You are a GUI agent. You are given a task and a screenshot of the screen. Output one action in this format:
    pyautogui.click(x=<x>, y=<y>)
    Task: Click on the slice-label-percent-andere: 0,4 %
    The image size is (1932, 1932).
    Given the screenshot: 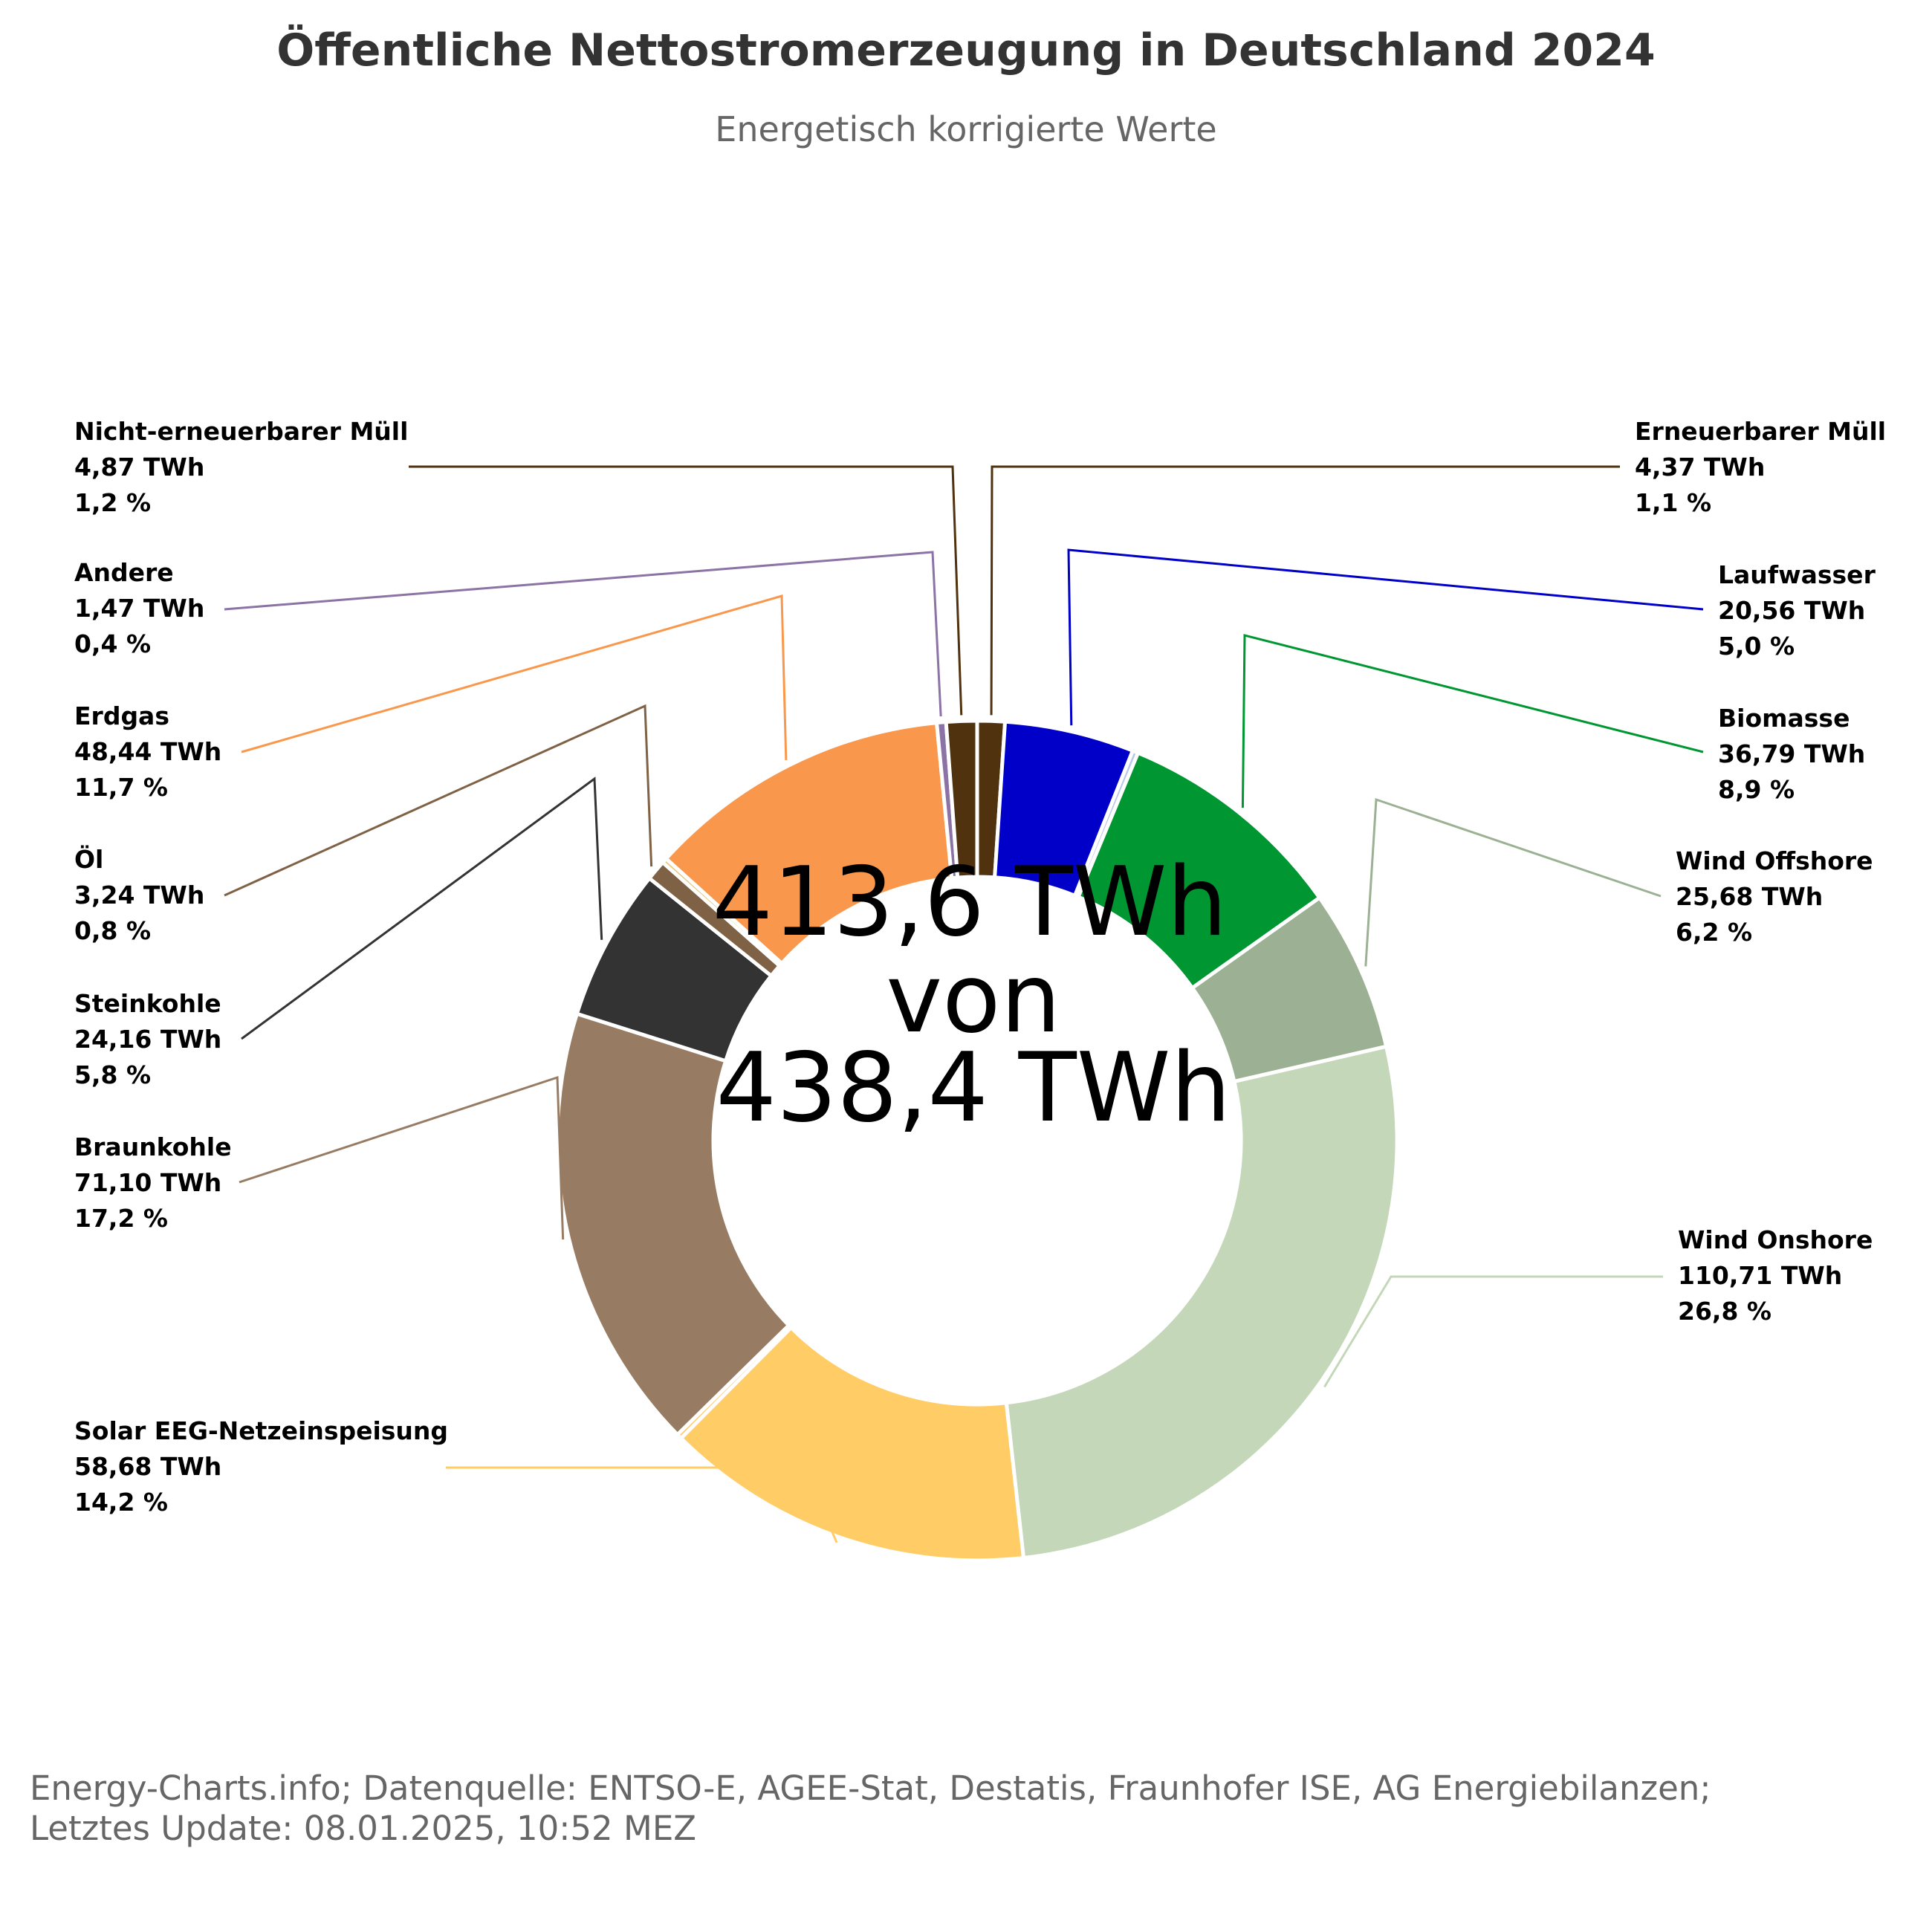 What is the action you would take?
    pyautogui.click(x=112, y=643)
    